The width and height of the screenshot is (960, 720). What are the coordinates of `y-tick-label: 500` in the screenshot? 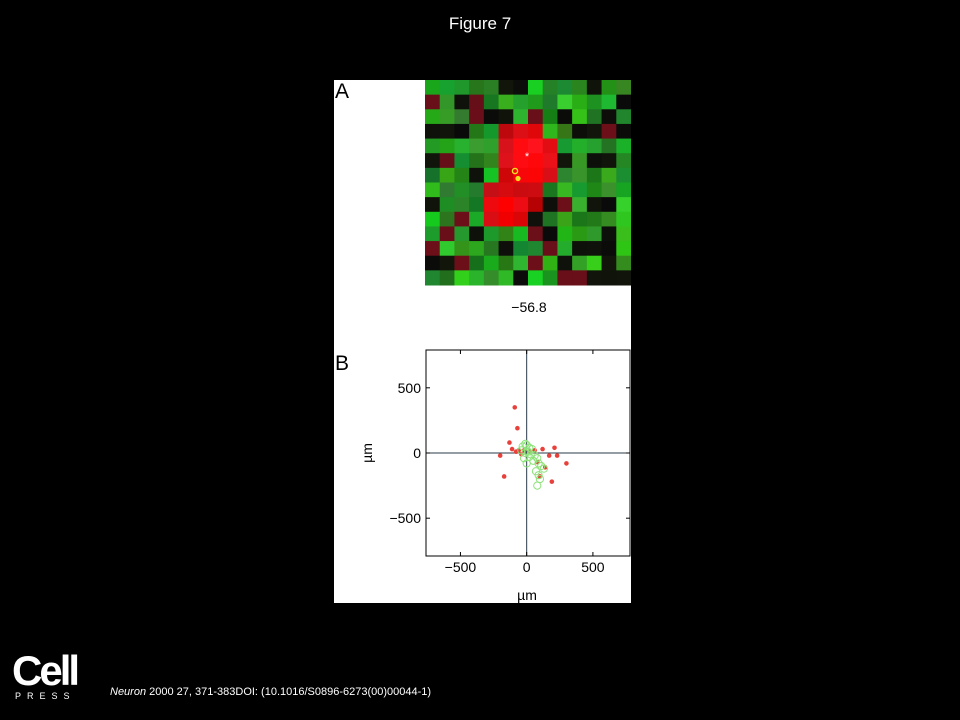 It's located at (410, 388).